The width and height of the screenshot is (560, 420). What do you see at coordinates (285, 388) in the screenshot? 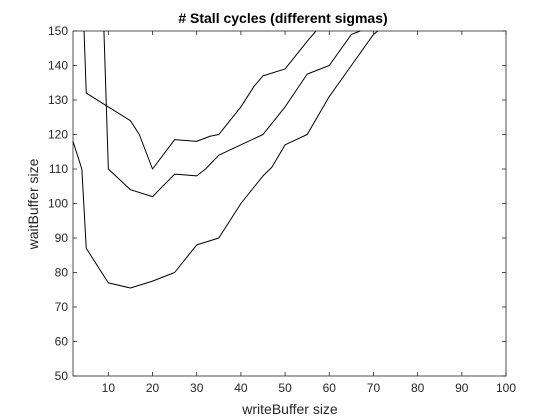
I see `x-tick-label: 50` at bounding box center [285, 388].